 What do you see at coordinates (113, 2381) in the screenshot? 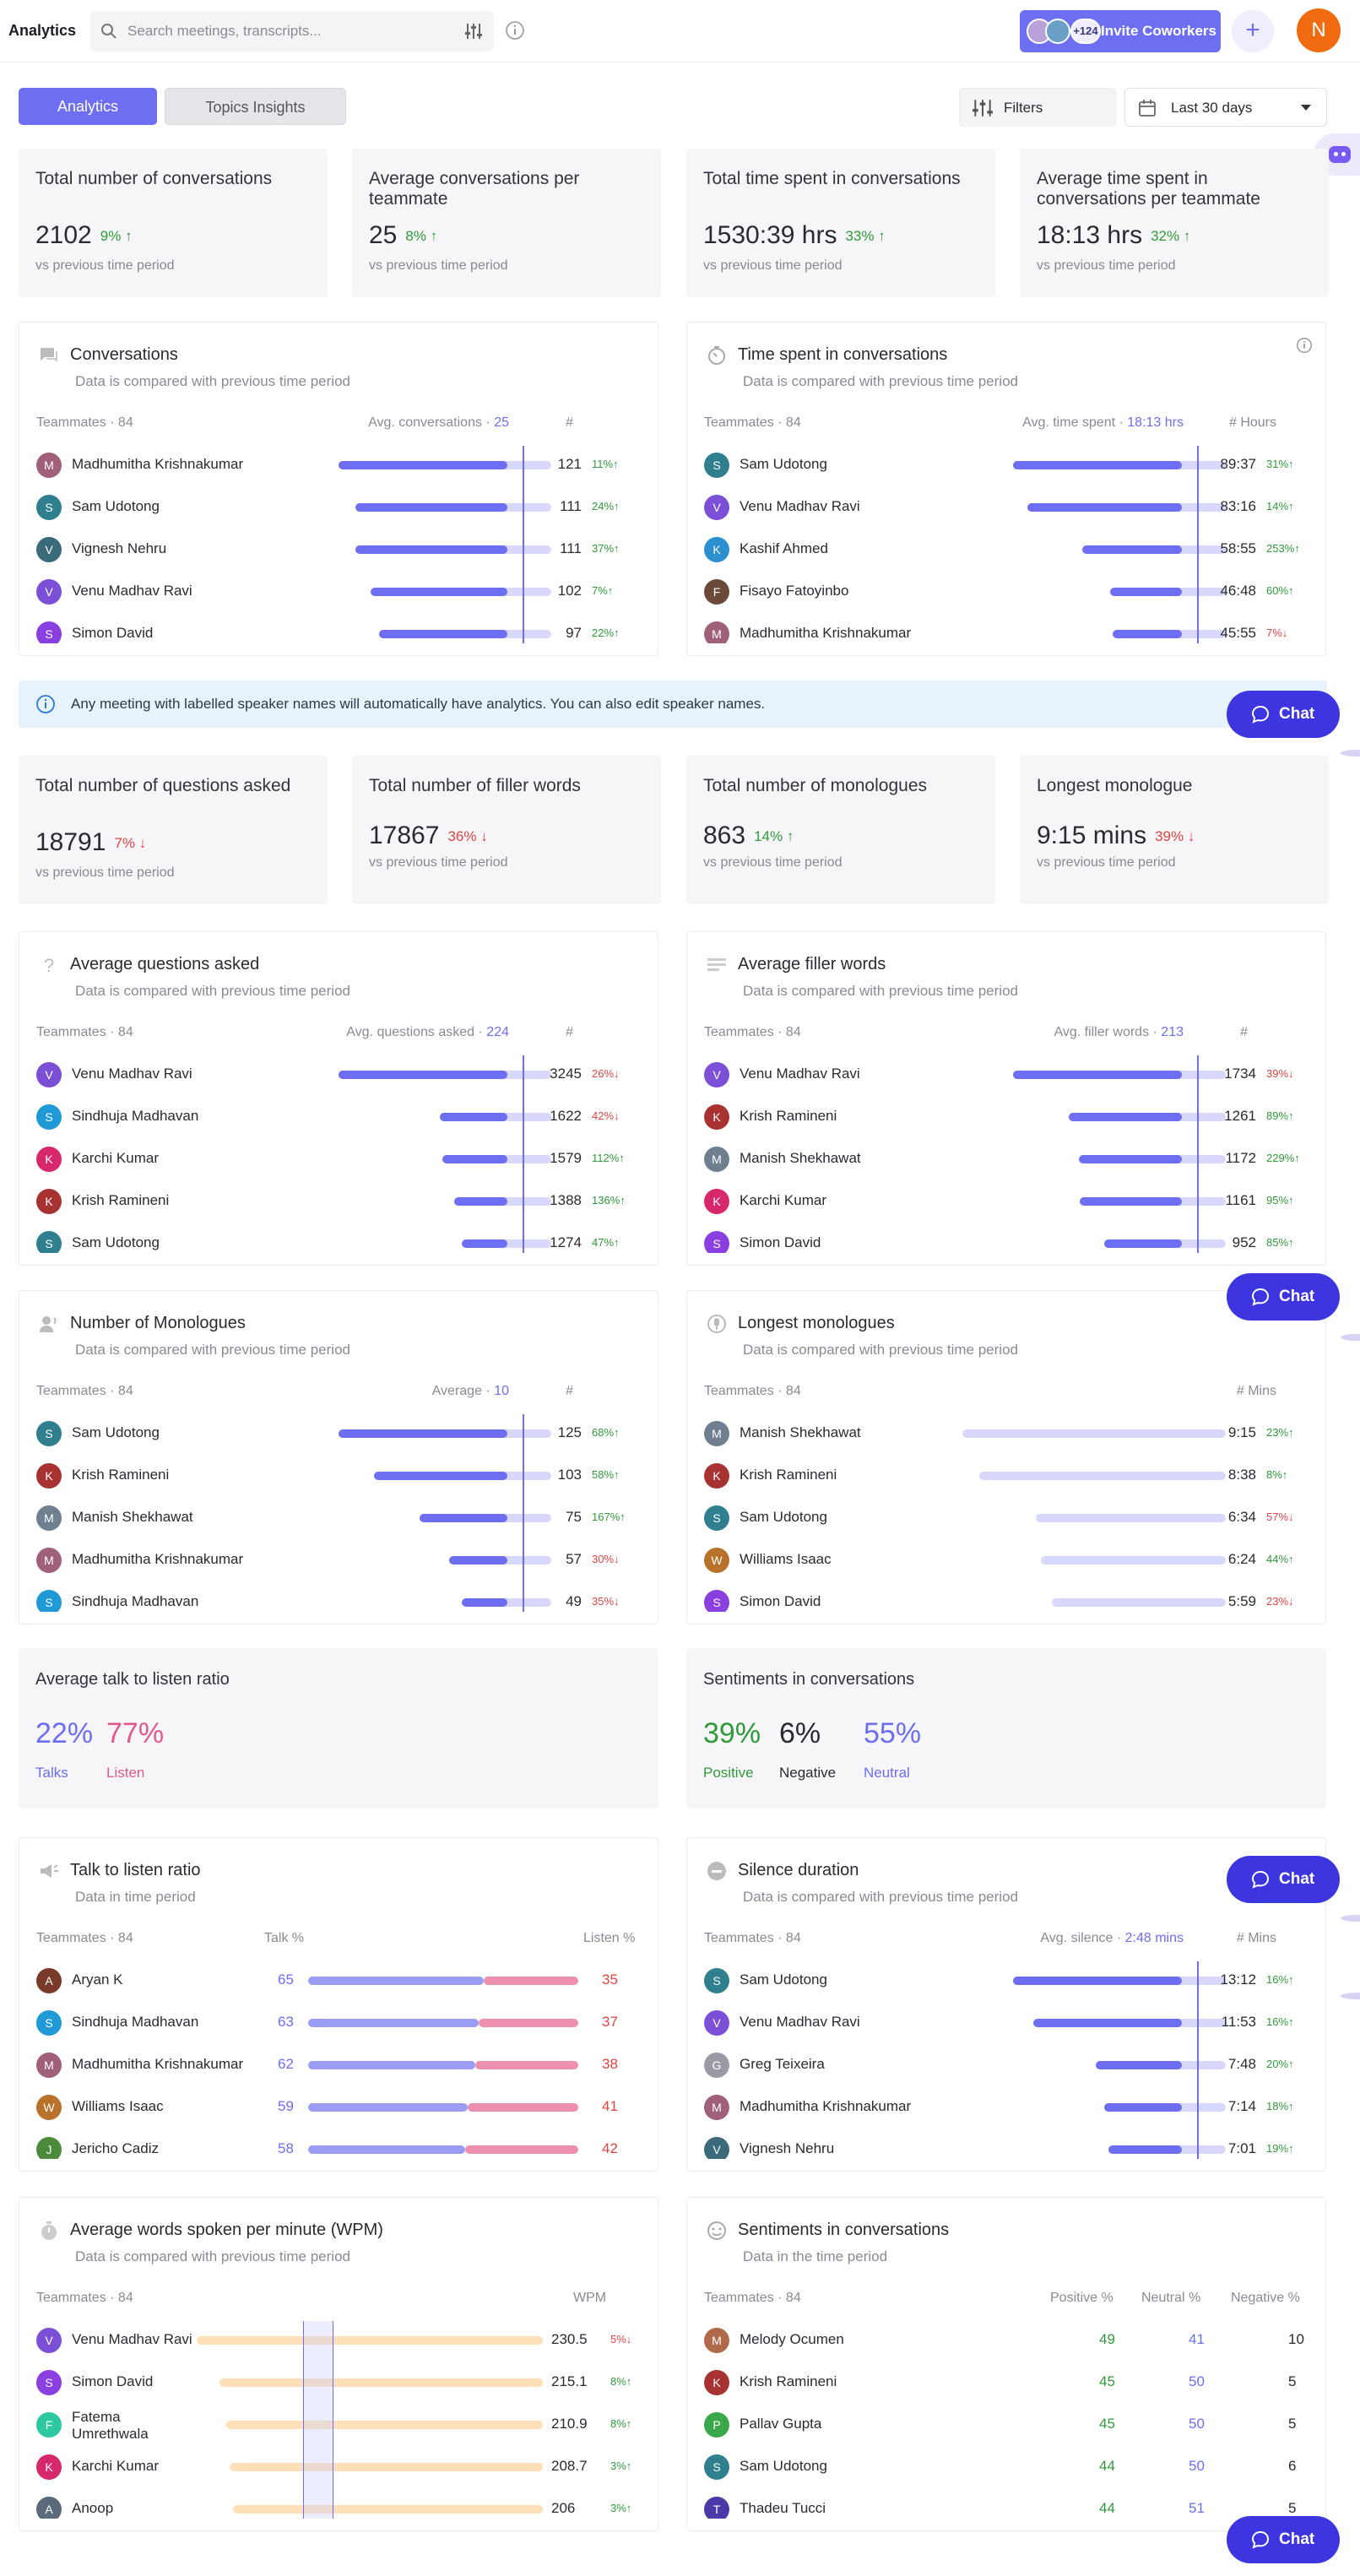
I see `row-name: Simon David` at bounding box center [113, 2381].